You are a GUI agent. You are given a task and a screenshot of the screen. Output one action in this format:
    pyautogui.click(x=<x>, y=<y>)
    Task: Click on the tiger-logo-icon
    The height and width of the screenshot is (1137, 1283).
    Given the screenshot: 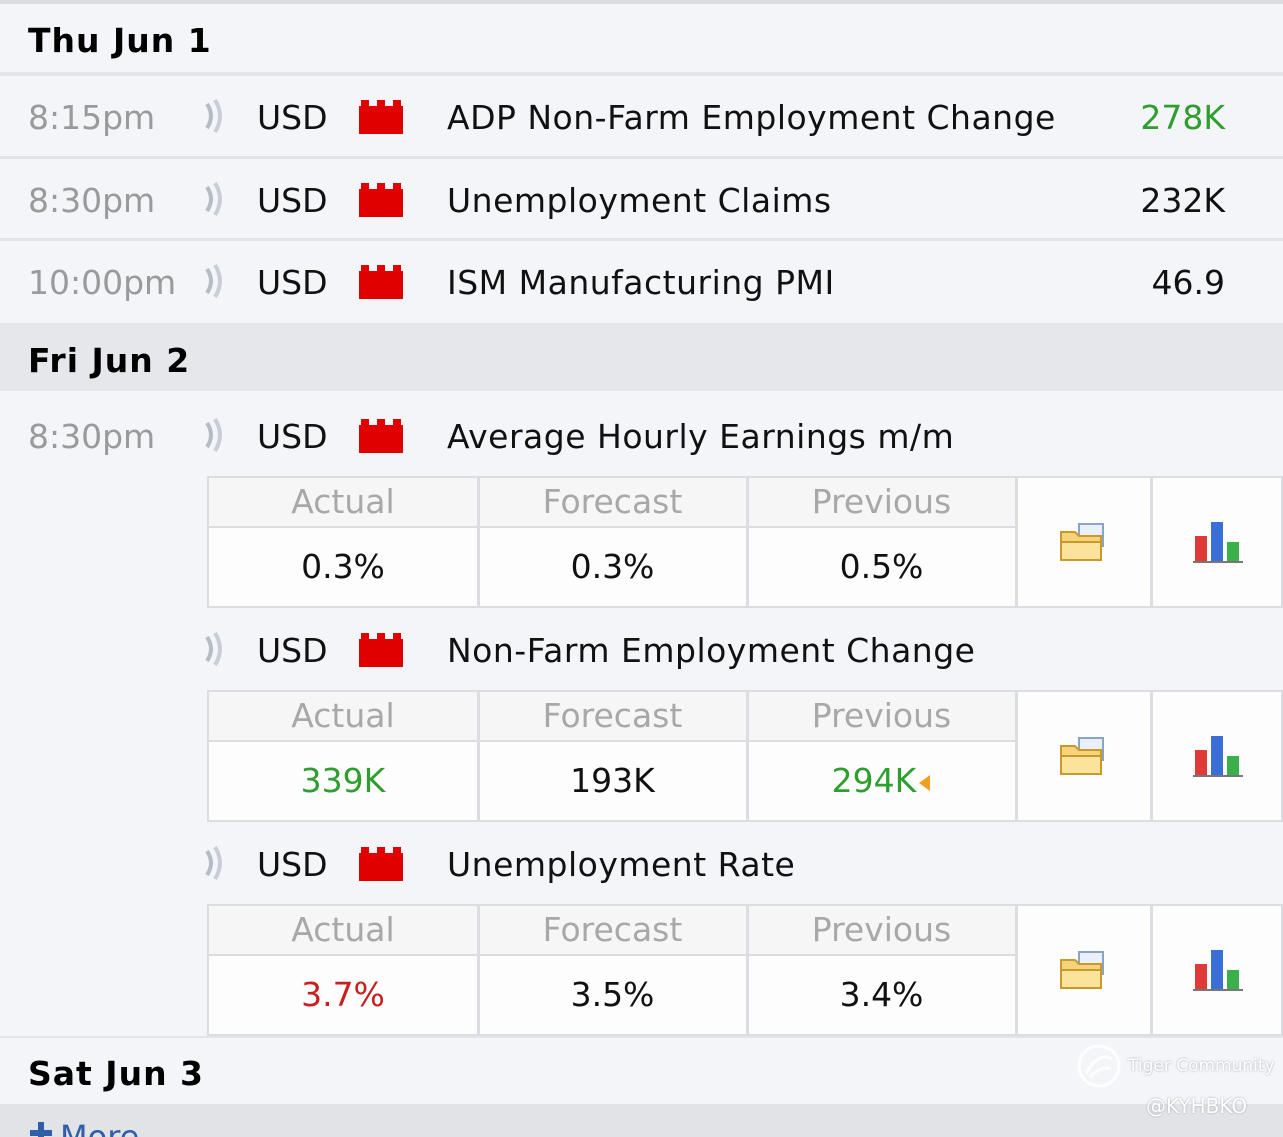 What is the action you would take?
    pyautogui.click(x=1099, y=1066)
    